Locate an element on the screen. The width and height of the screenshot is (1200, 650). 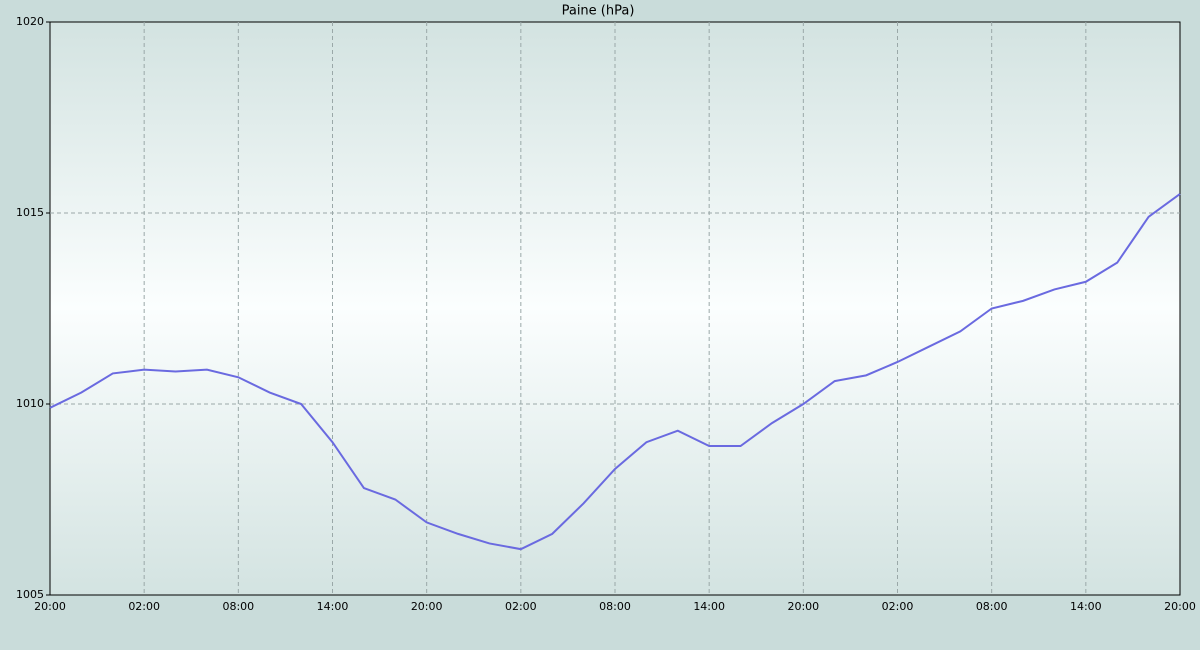
chart-title: Paine (hPa) is located at coordinates (598, 11).